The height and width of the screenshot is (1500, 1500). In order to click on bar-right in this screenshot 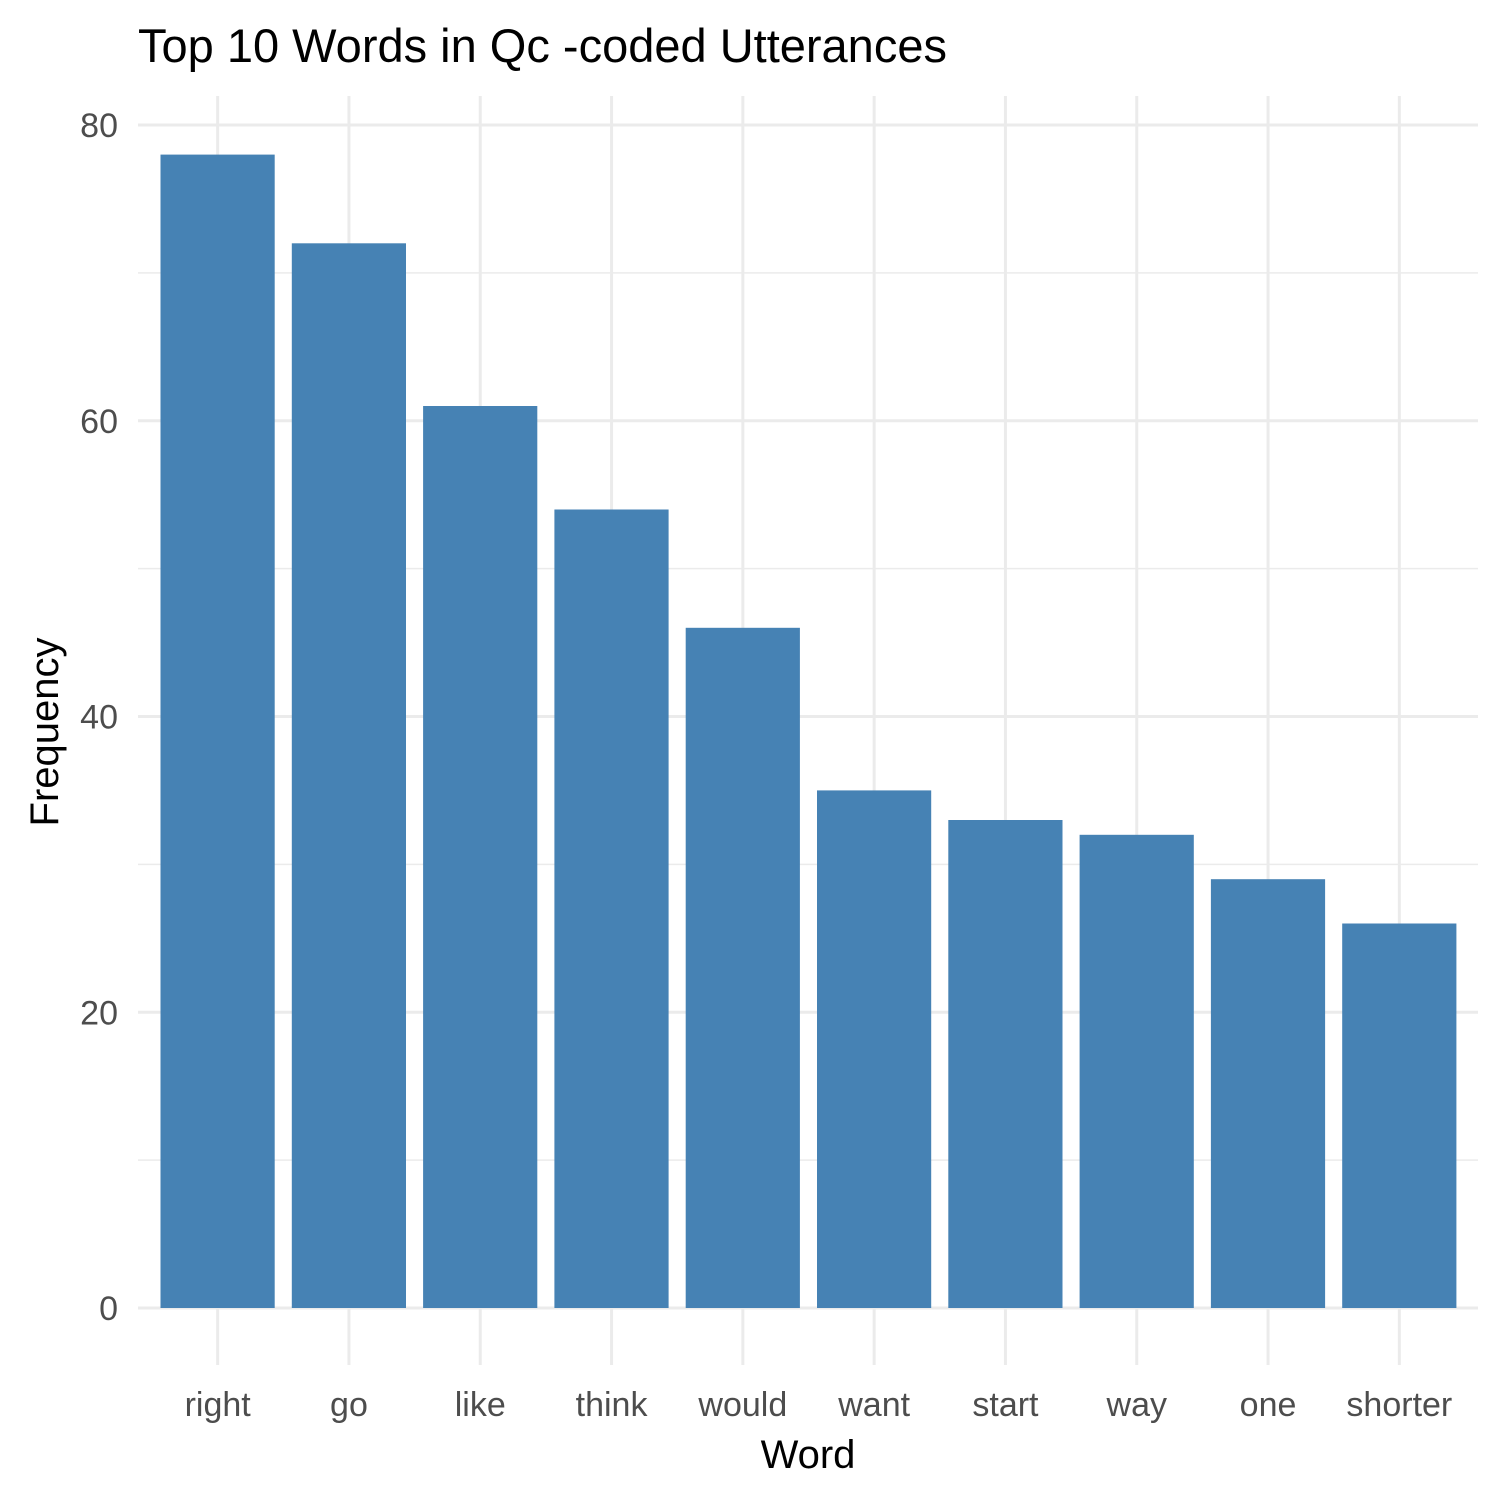, I will do `click(217, 731)`.